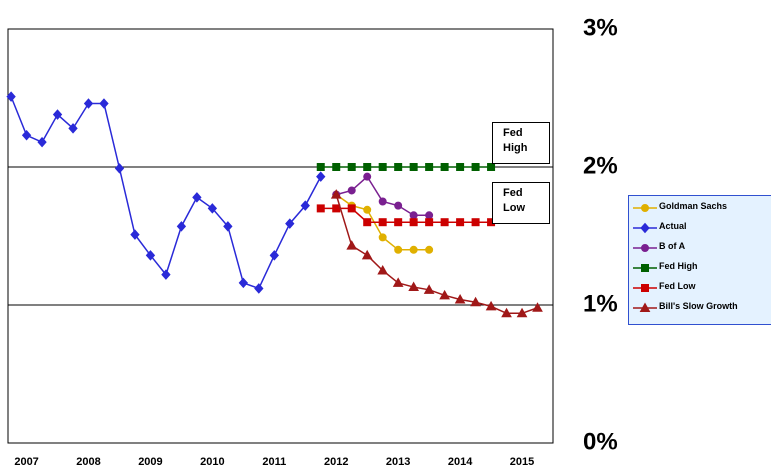 The height and width of the screenshot is (471, 771). What do you see at coordinates (600, 441) in the screenshot?
I see `y-tick-label: 0%` at bounding box center [600, 441].